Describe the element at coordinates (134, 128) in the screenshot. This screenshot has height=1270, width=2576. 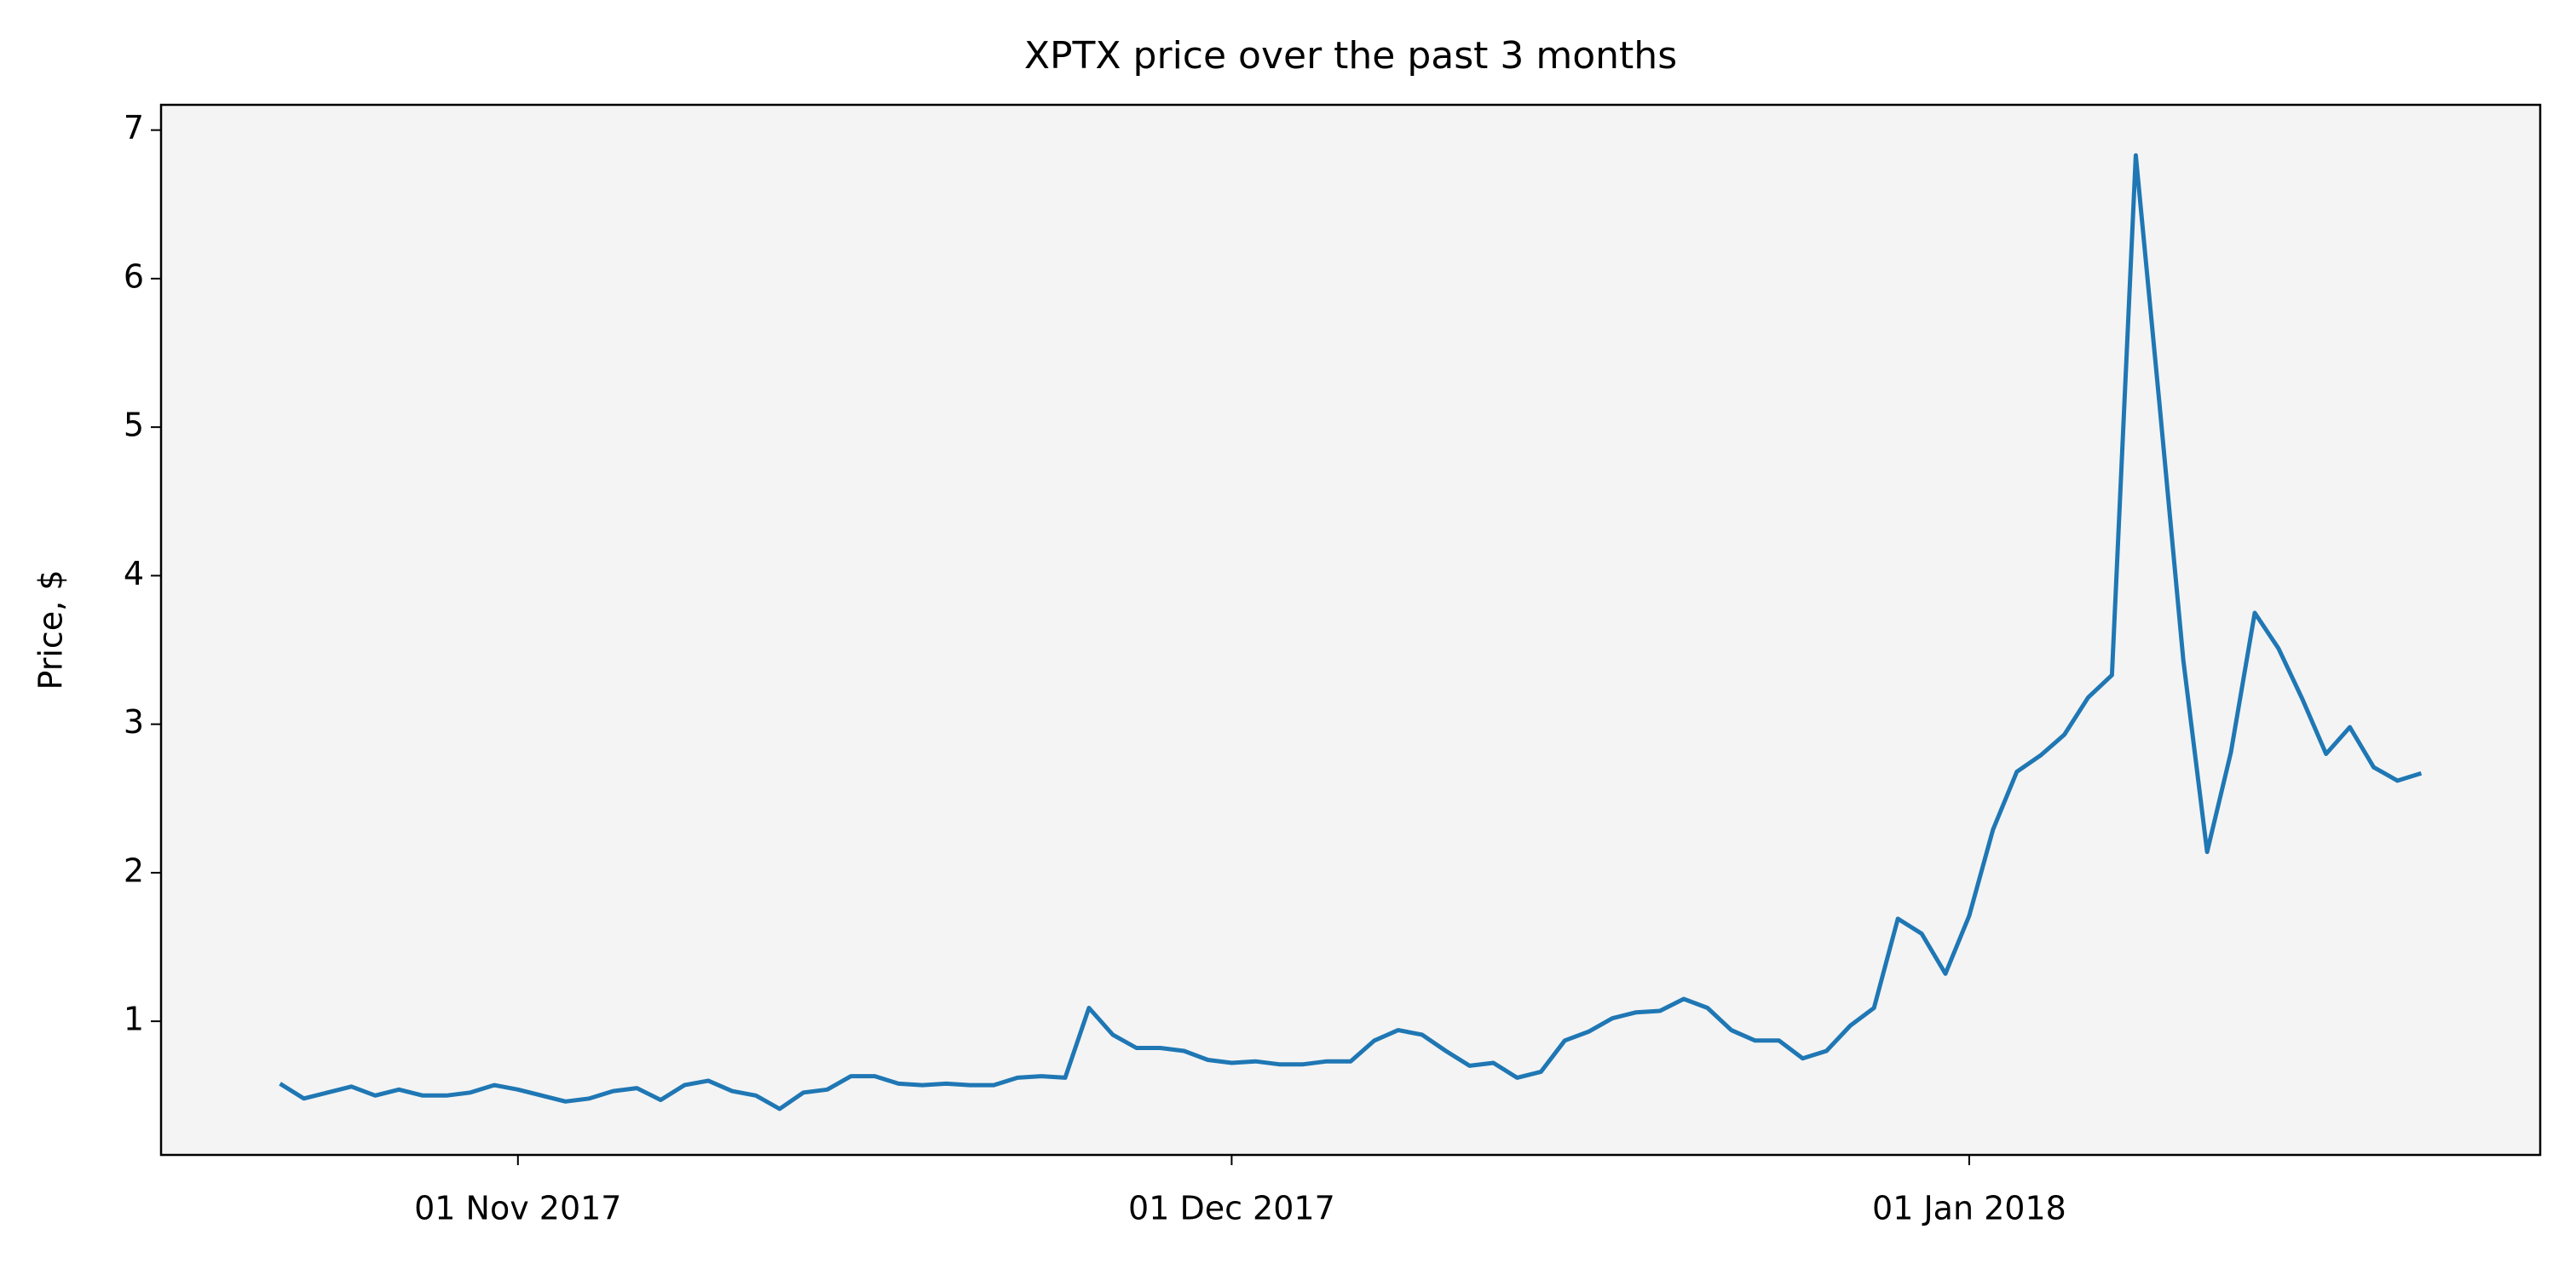
I see `y-tick-label: 7` at that location.